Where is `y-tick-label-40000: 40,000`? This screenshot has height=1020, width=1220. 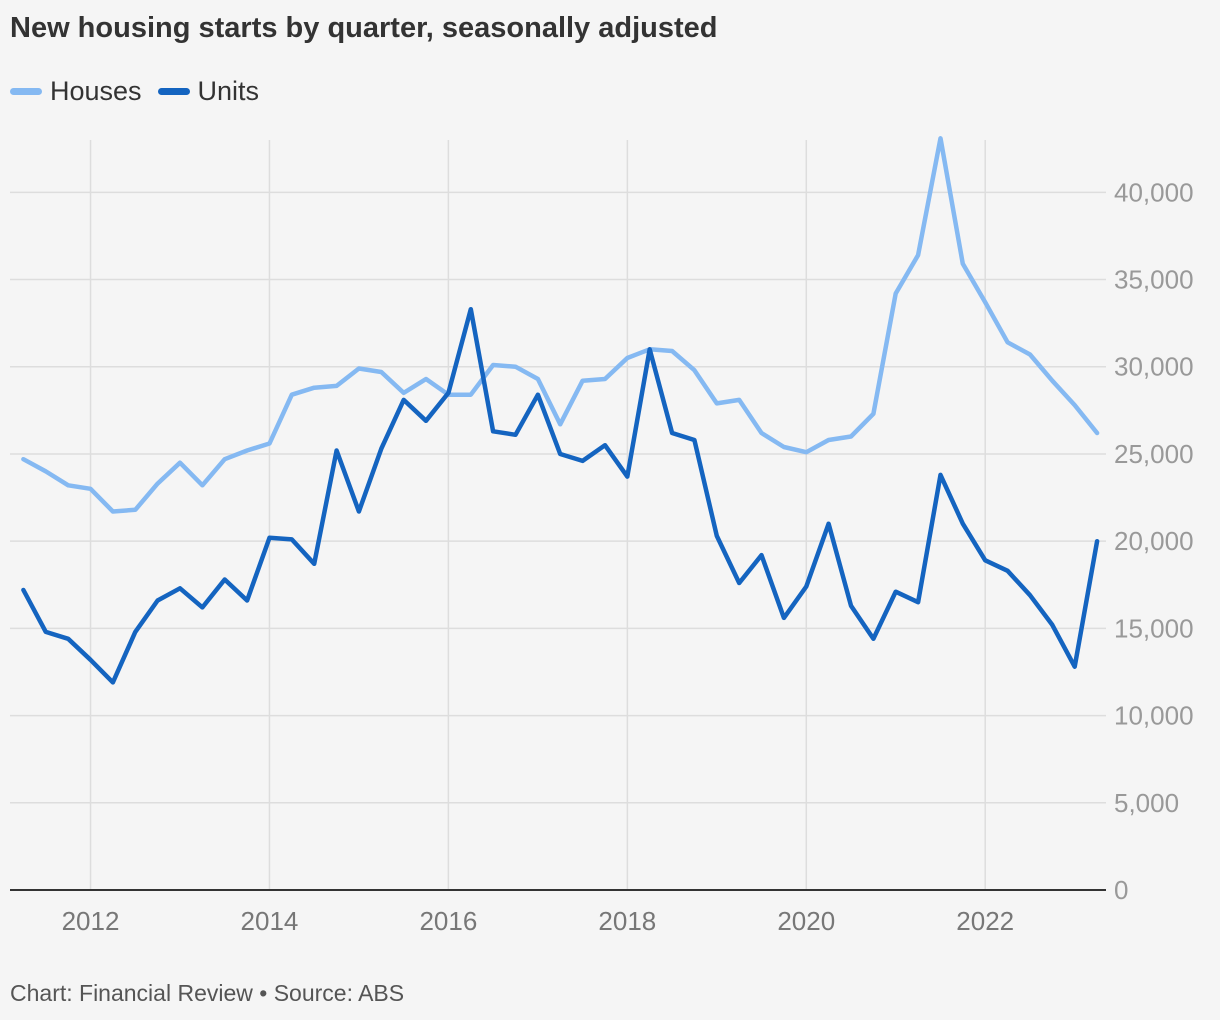
y-tick-label-40000: 40,000 is located at coordinates (1154, 192).